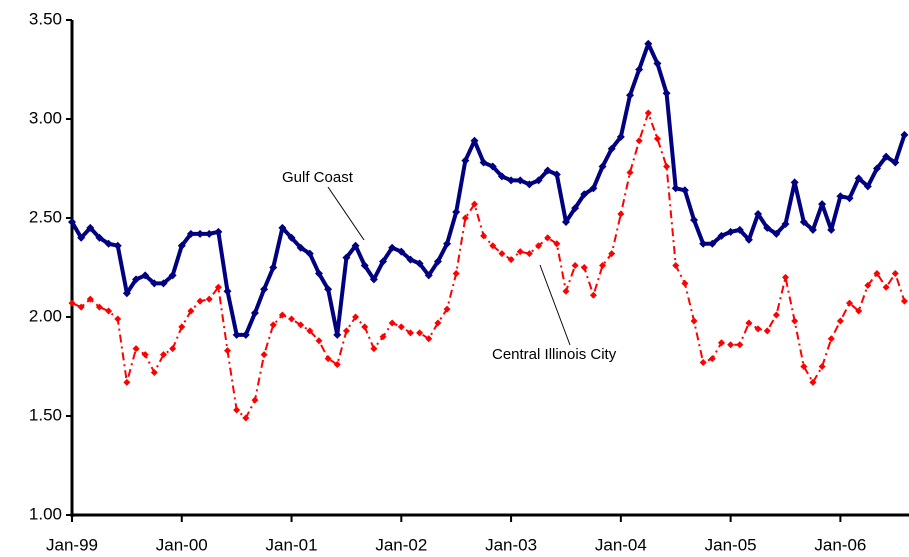 The image size is (909, 557). Describe the element at coordinates (45, 18) in the screenshot. I see `y-tick-label: 3.50` at that location.